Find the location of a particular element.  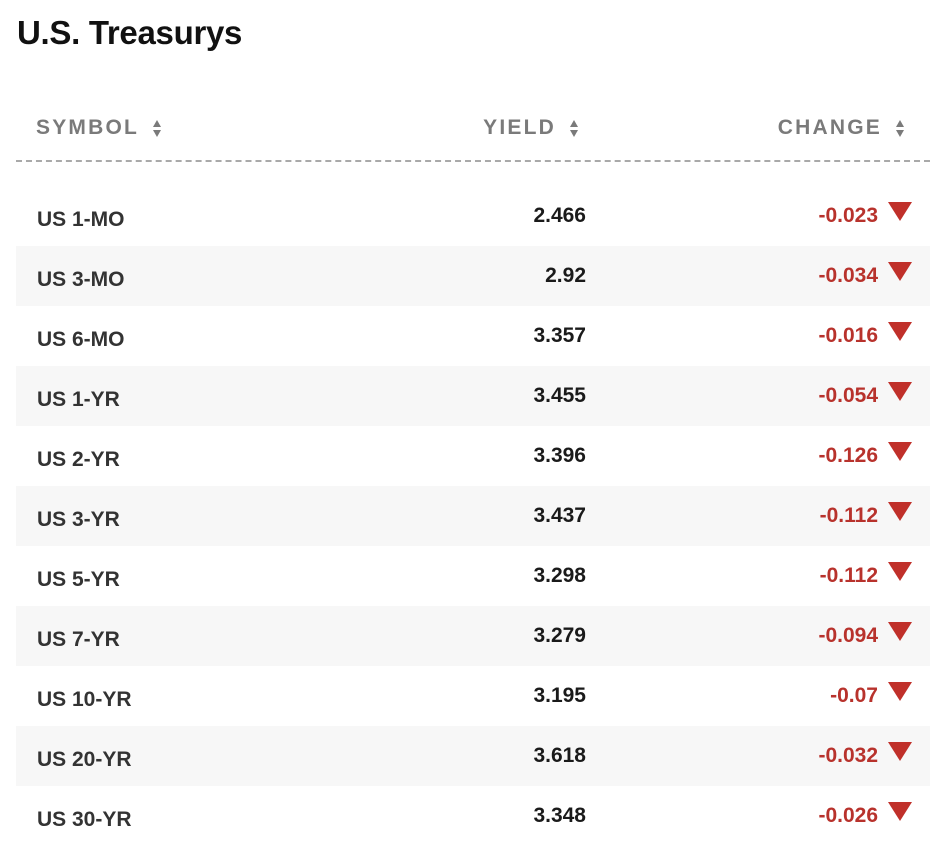

column-header-change: CHANGE is located at coordinates (829, 127).